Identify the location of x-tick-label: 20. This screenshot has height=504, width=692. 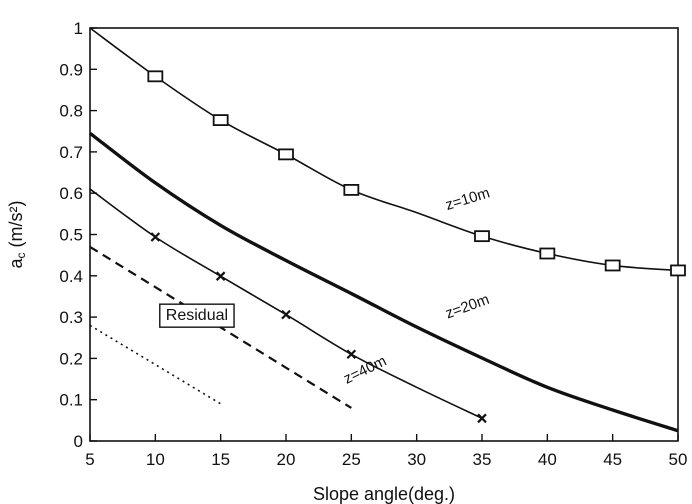
(286, 459).